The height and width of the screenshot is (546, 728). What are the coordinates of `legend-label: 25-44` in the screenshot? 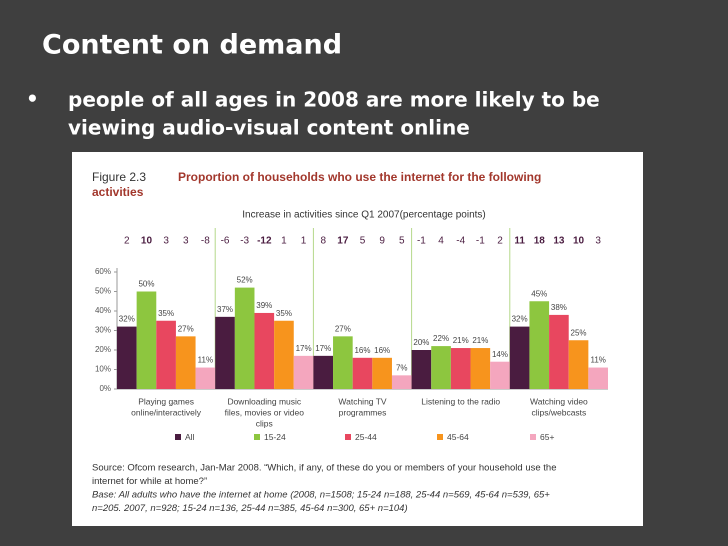 It's located at (366, 437).